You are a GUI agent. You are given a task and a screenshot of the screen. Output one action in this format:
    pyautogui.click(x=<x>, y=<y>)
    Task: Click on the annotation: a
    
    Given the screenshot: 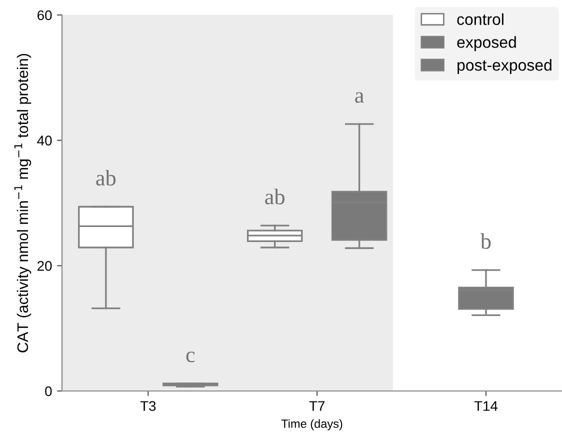 What is the action you would take?
    pyautogui.click(x=359, y=97)
    